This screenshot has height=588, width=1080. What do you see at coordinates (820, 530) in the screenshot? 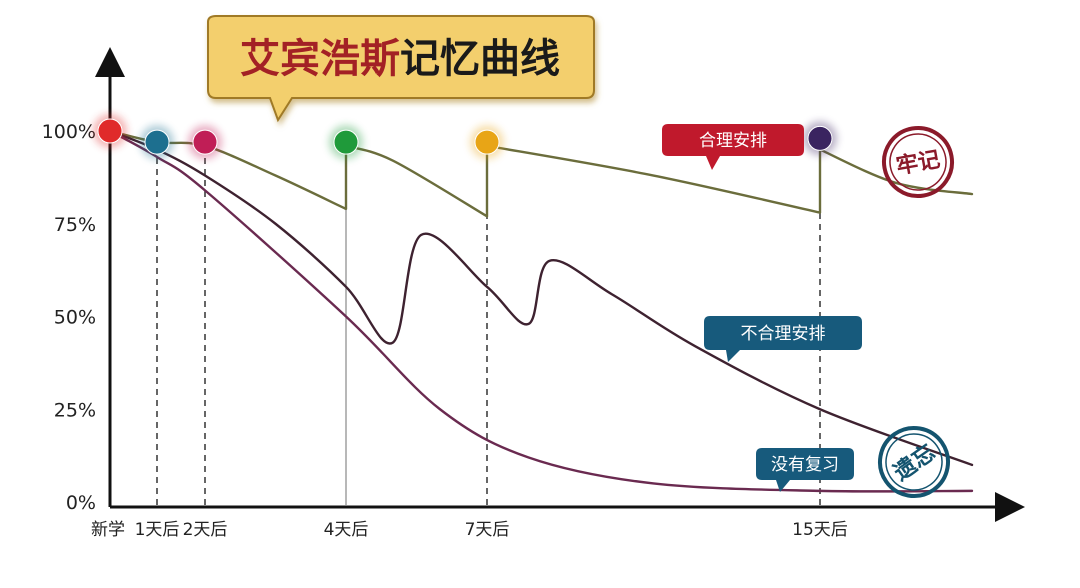
I see `x-tick-label: 15天后` at bounding box center [820, 530].